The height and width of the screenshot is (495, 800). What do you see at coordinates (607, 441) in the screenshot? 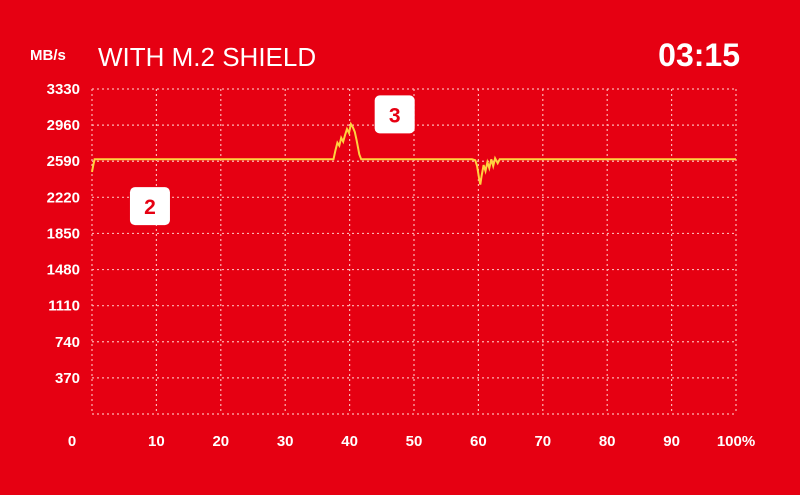
I see `x-tick-label: 80` at bounding box center [607, 441].